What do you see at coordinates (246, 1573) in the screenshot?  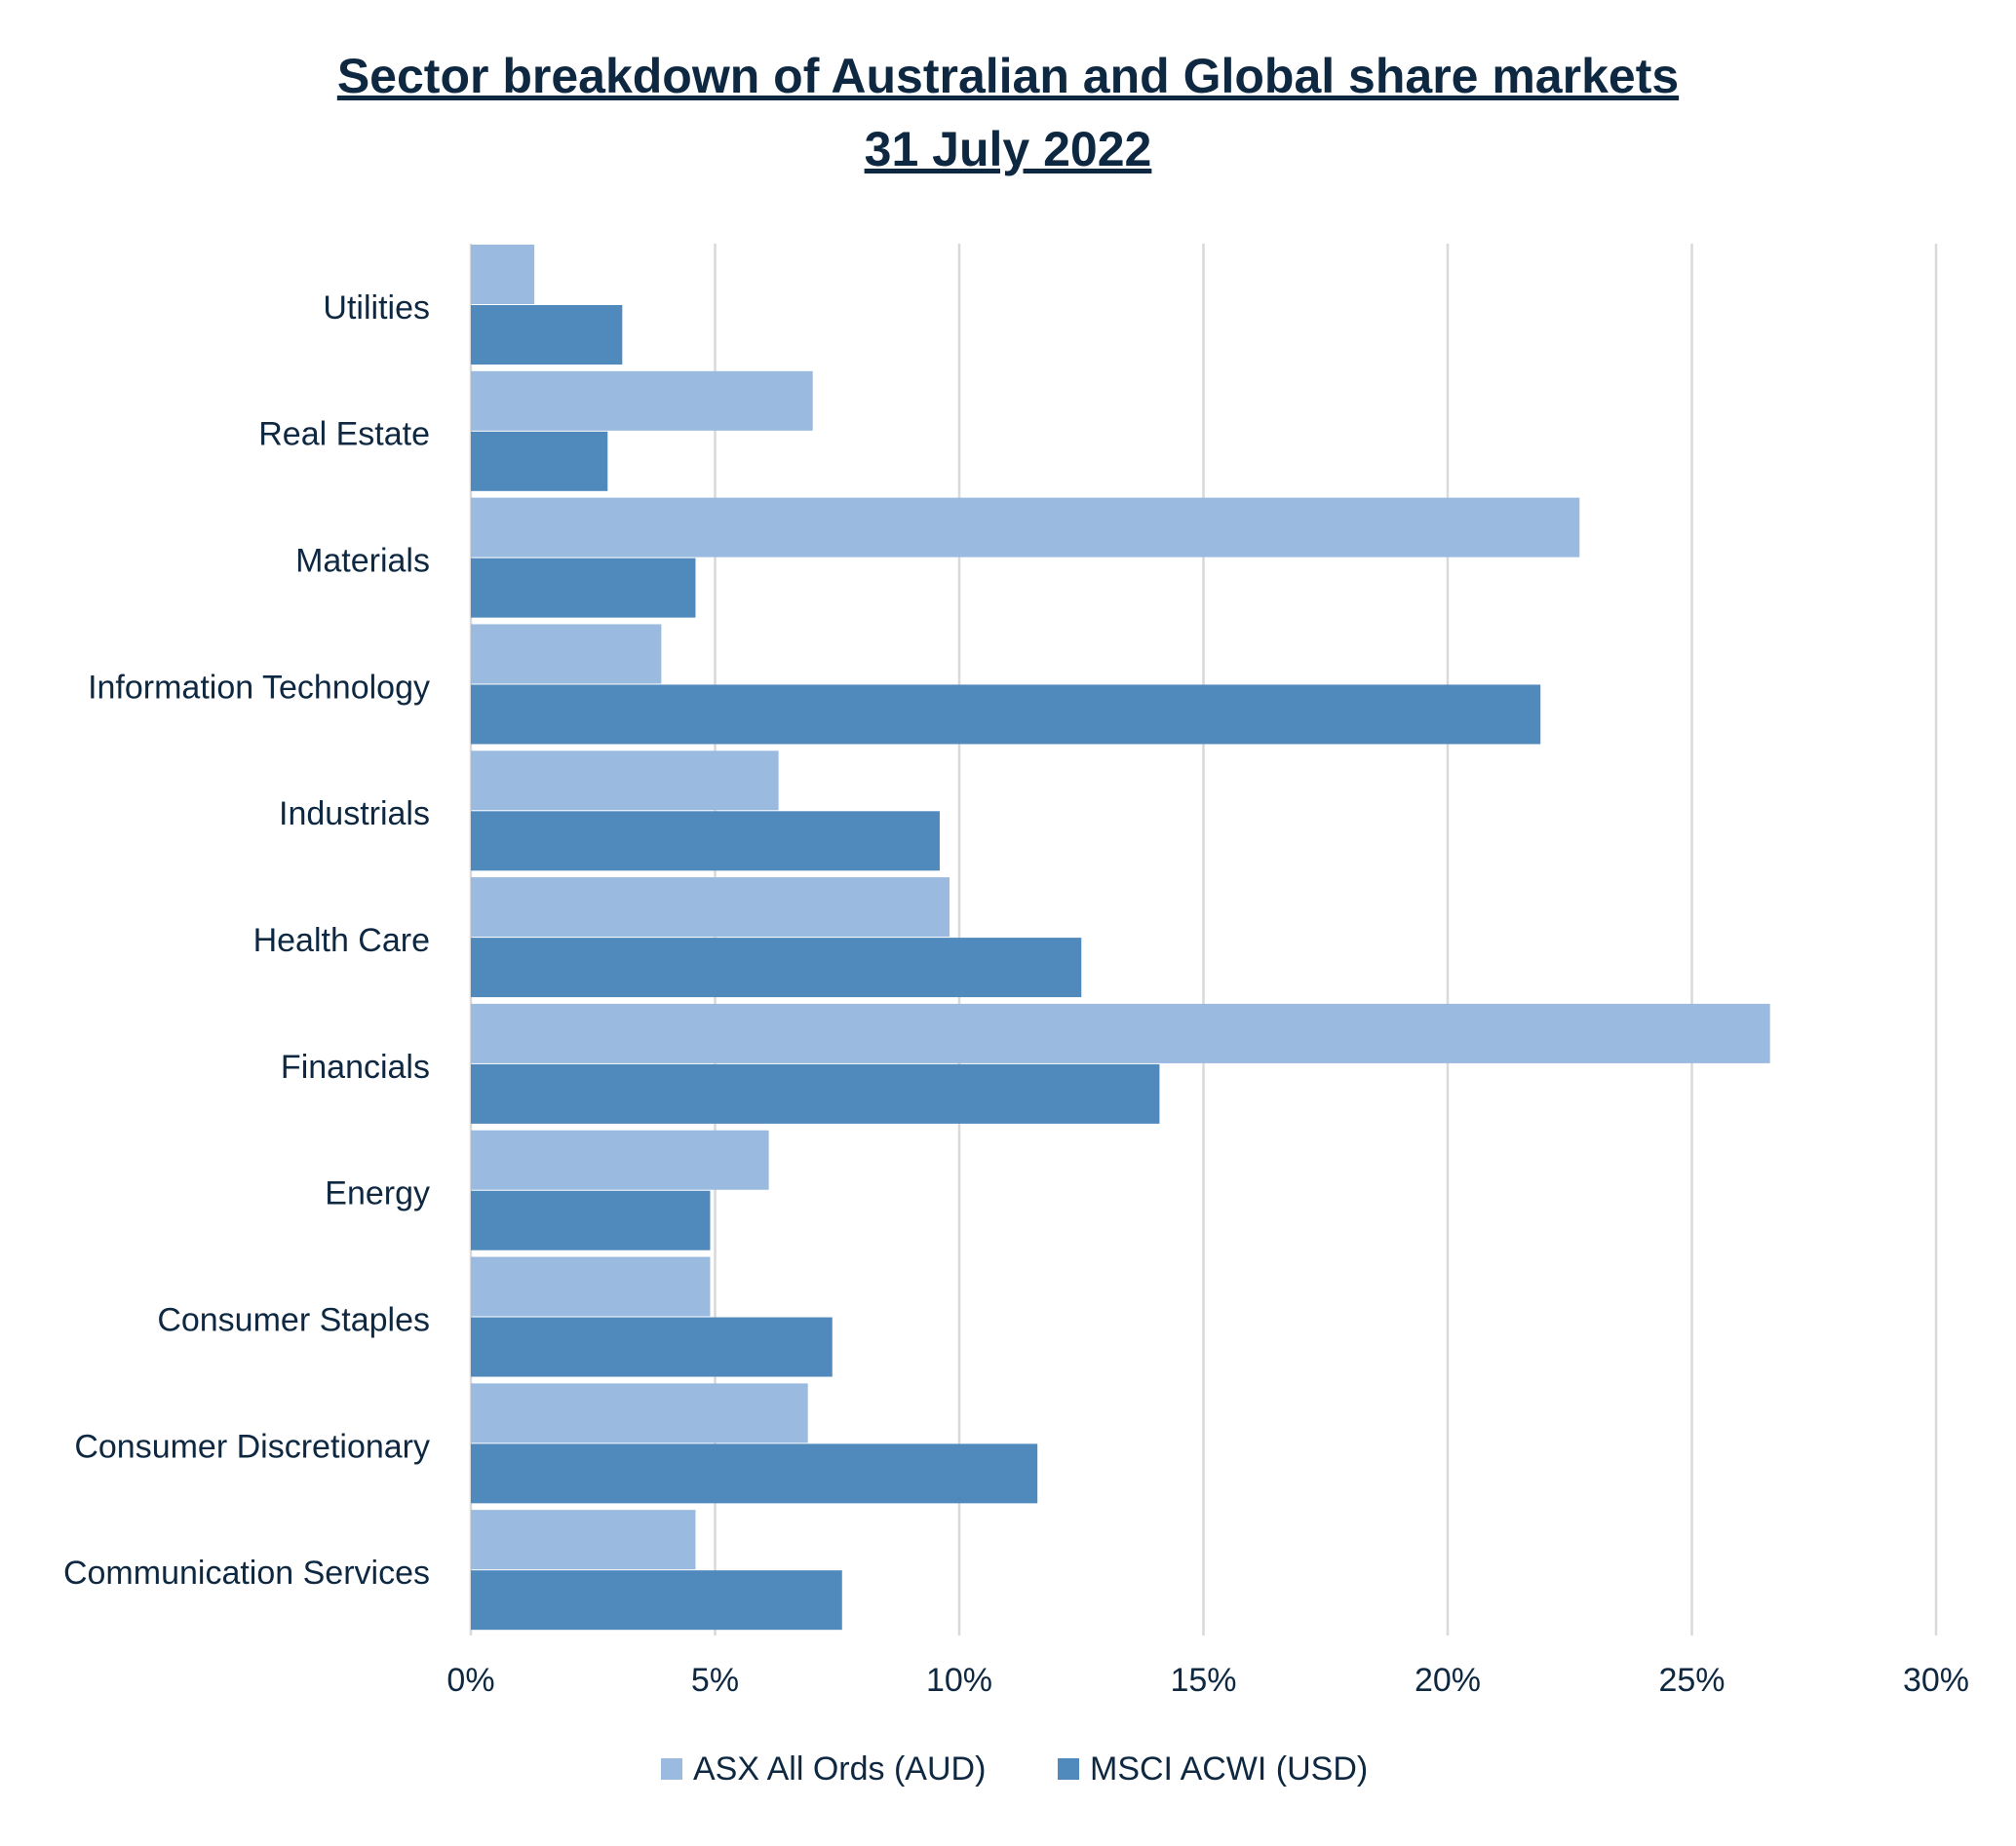 I see `category-label: Communication Services` at bounding box center [246, 1573].